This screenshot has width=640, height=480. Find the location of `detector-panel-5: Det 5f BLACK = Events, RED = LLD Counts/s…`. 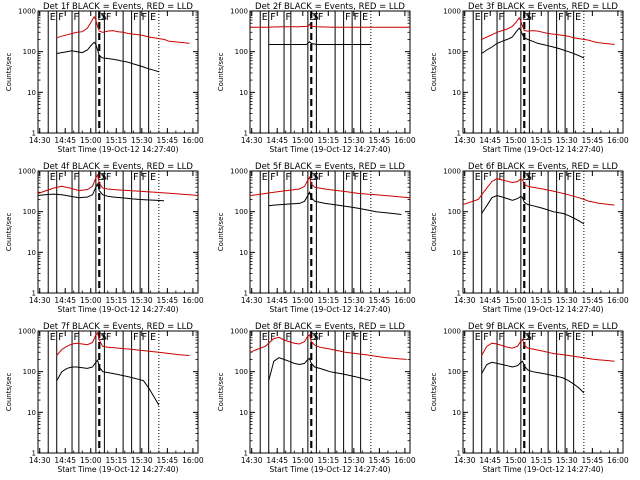

detector-panel-5: Det 5f BLACK = Events, RED = LLD Counts/s… is located at coordinates (316, 238).